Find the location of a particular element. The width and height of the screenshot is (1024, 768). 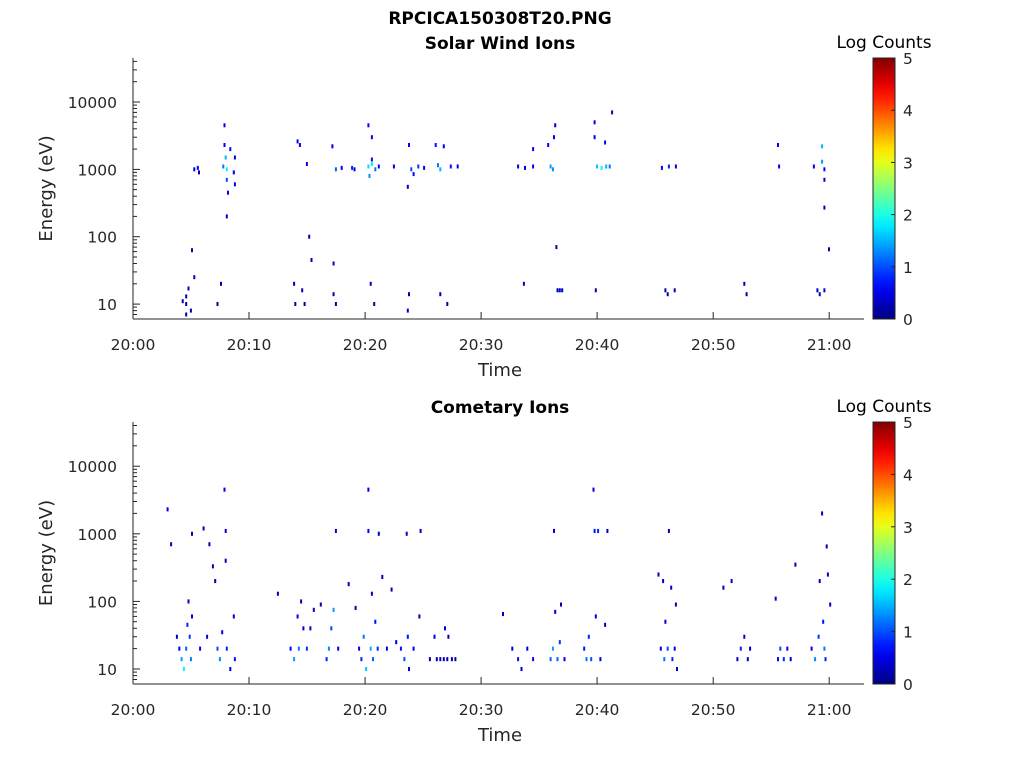

x-tick-label: 20:20 is located at coordinates (365, 345).